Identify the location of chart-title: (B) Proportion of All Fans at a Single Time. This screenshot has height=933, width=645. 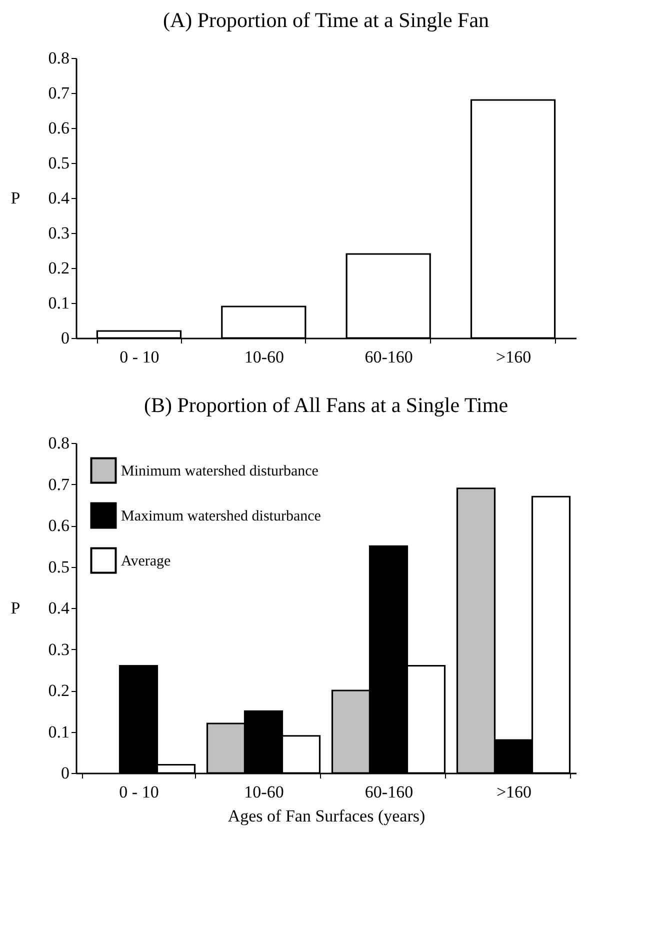
(326, 405).